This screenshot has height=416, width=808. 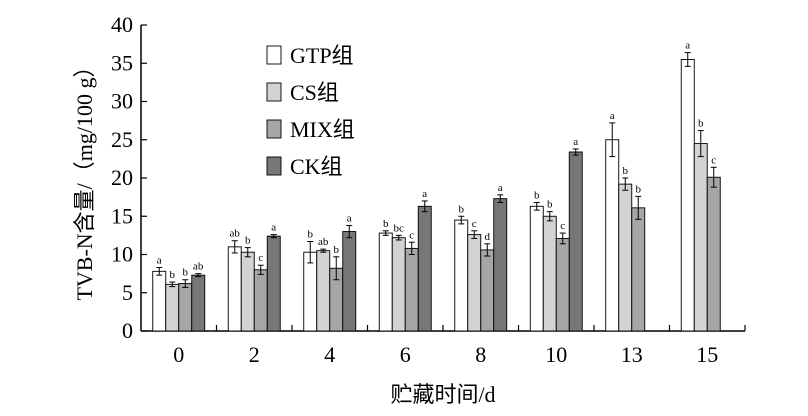 What do you see at coordinates (122, 254) in the screenshot?
I see `y-tick-label: 10` at bounding box center [122, 254].